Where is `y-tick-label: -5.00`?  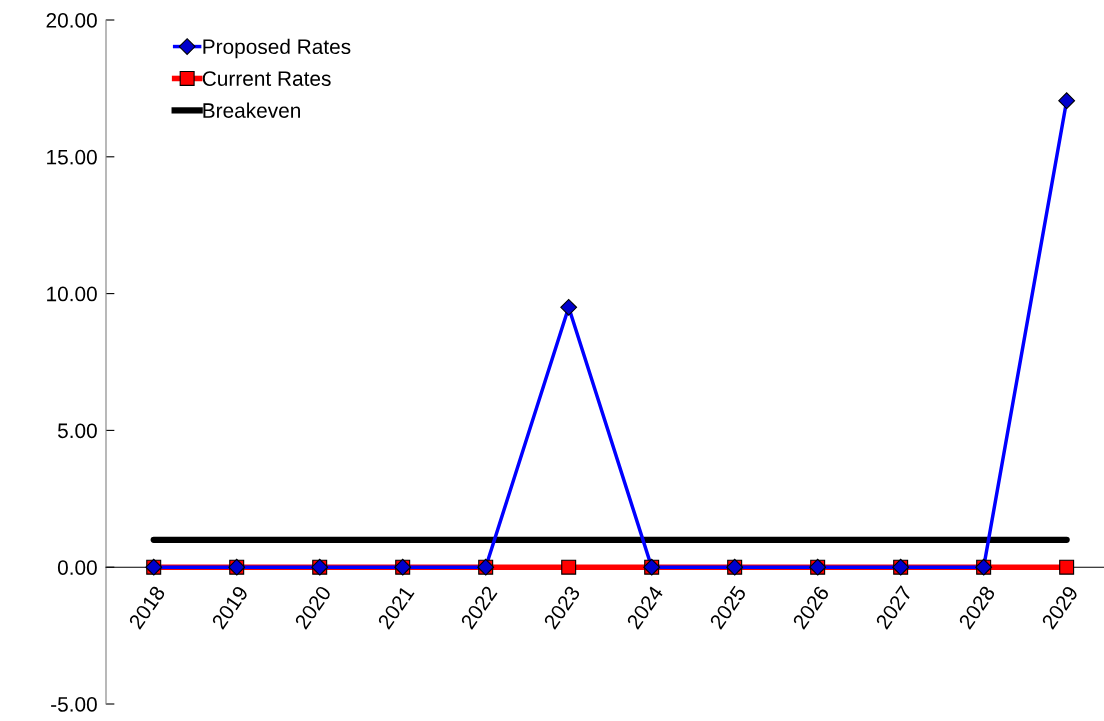 y-tick-label: -5.00 is located at coordinates (74, 704).